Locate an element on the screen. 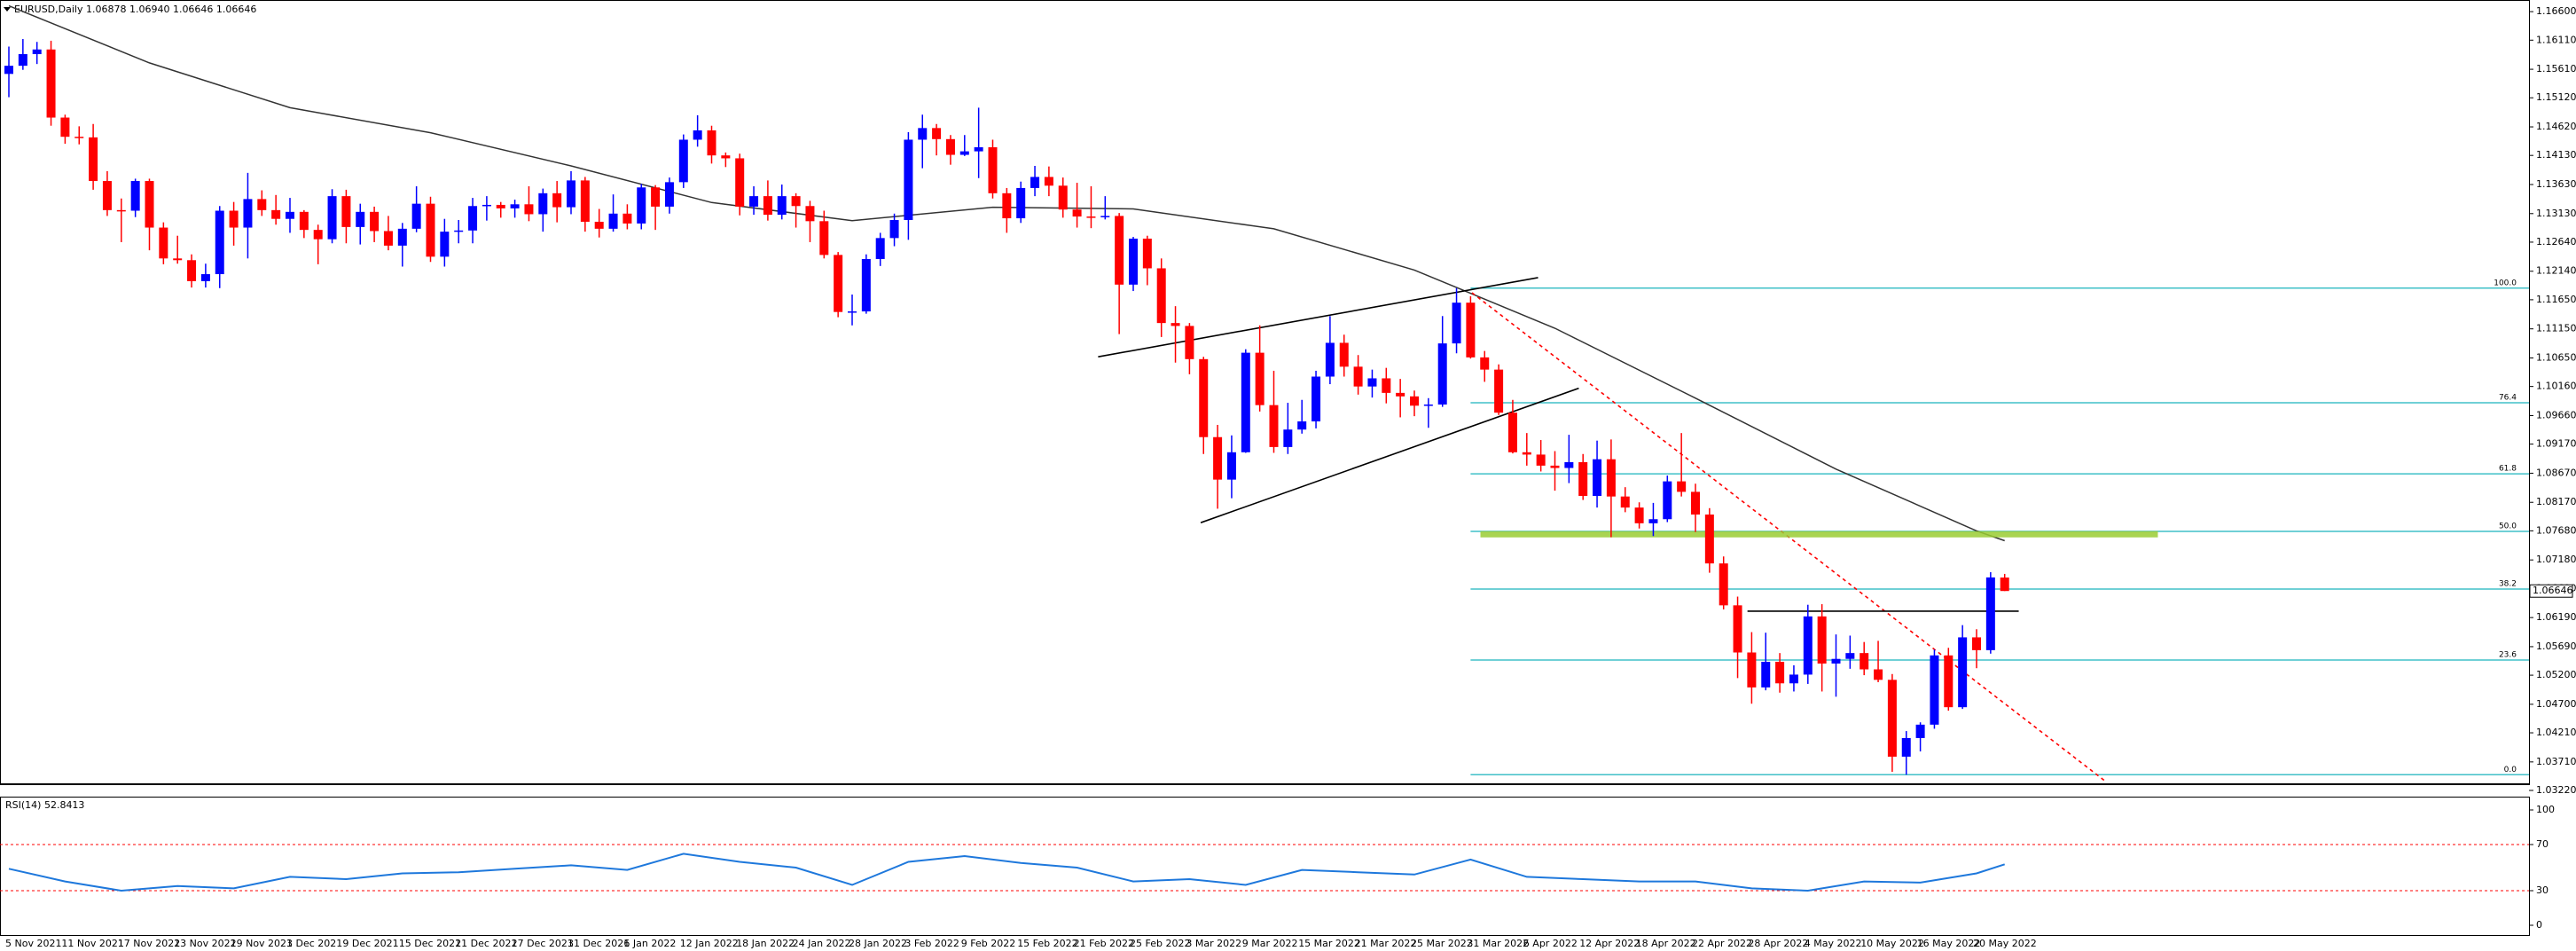 Image resolution: width=2576 pixels, height=951 pixels. y-tick-label: 0 is located at coordinates (2539, 925).